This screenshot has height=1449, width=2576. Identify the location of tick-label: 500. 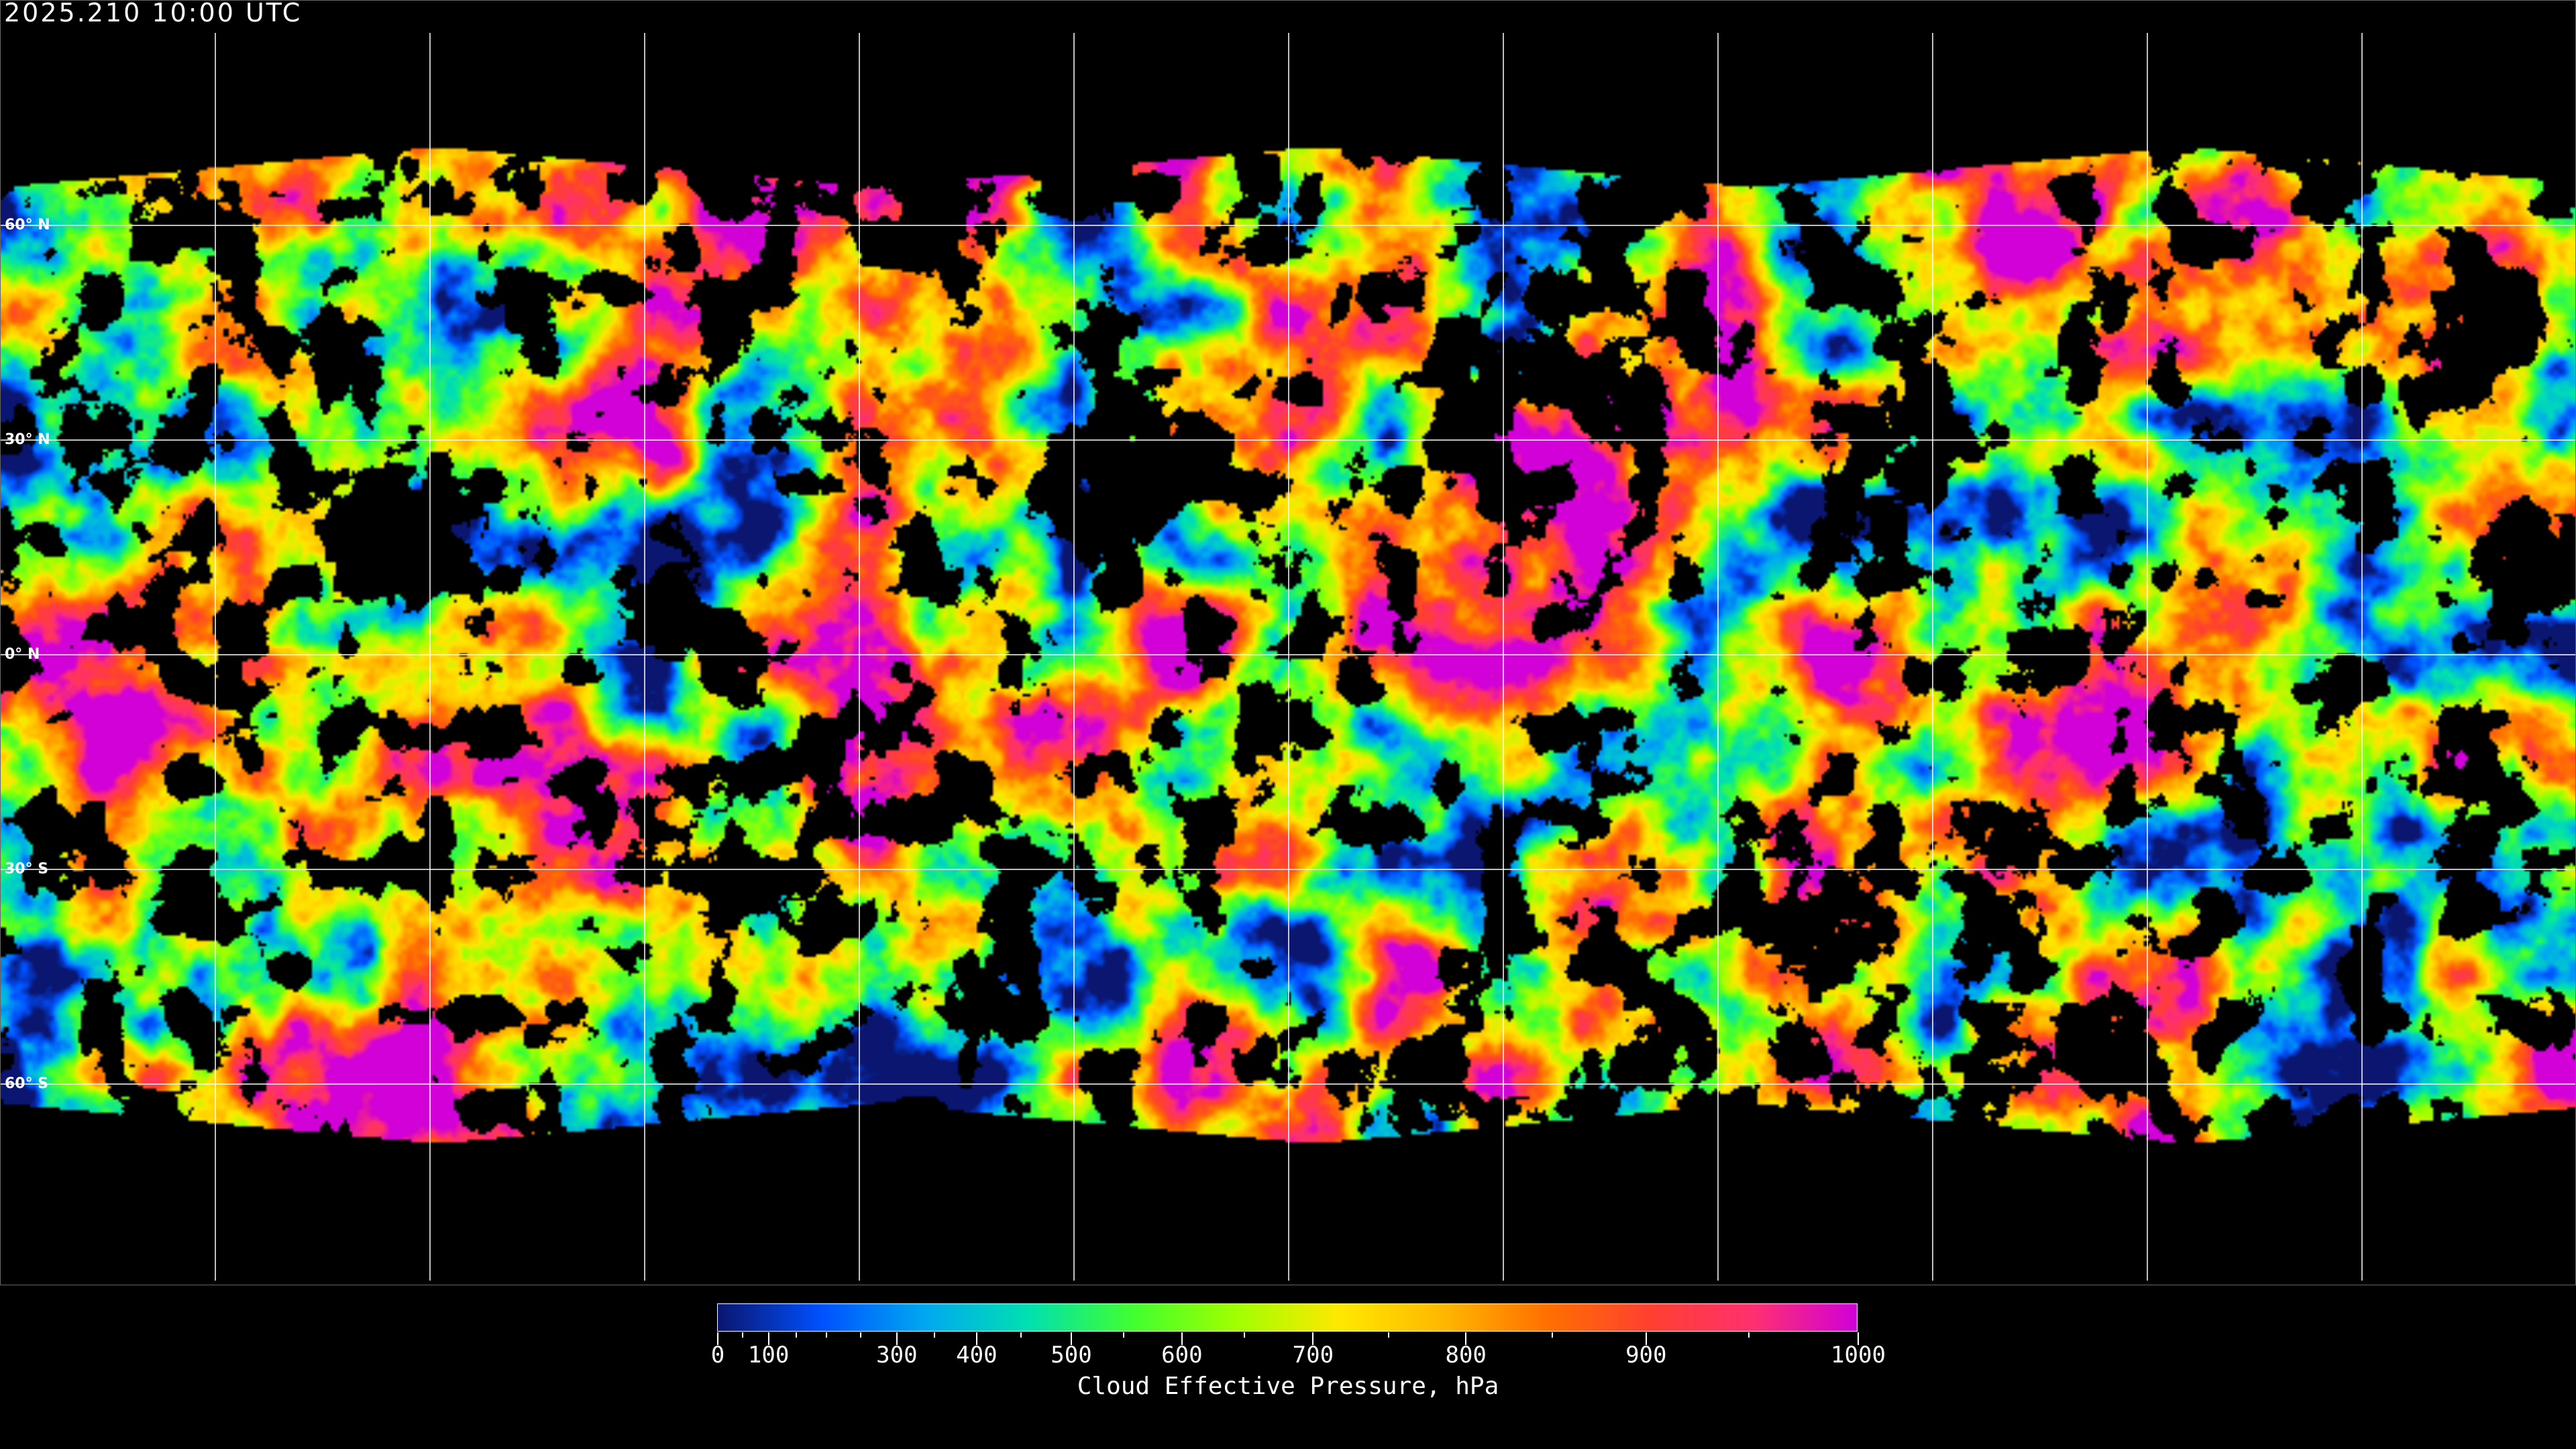
(1071, 1355).